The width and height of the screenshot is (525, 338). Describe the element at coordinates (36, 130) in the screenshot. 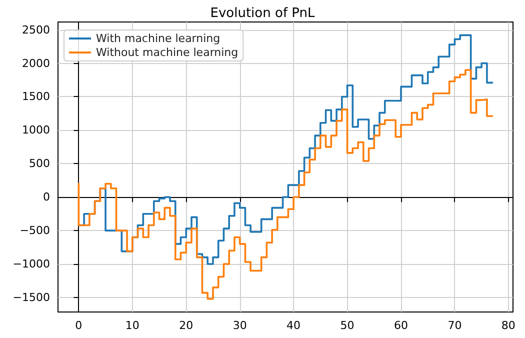

I see `y-tick-label: 1000` at that location.